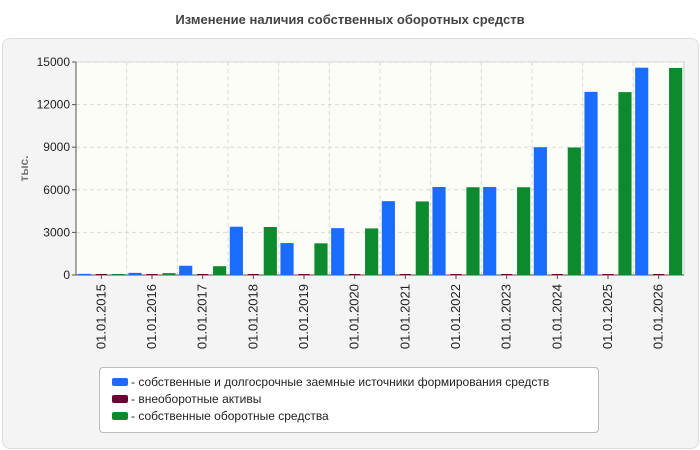  I want to click on y-tick-label: 0, so click(66, 275).